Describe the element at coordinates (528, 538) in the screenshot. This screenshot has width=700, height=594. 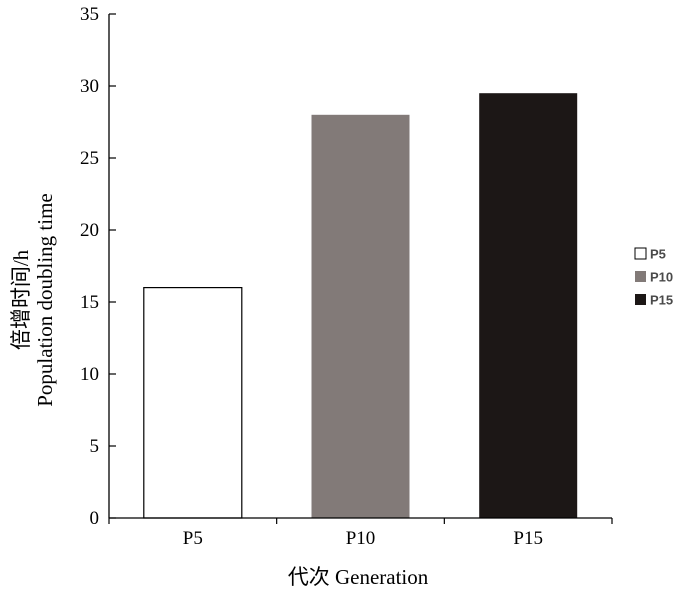
I see `x-tick-label-p15: P15` at that location.